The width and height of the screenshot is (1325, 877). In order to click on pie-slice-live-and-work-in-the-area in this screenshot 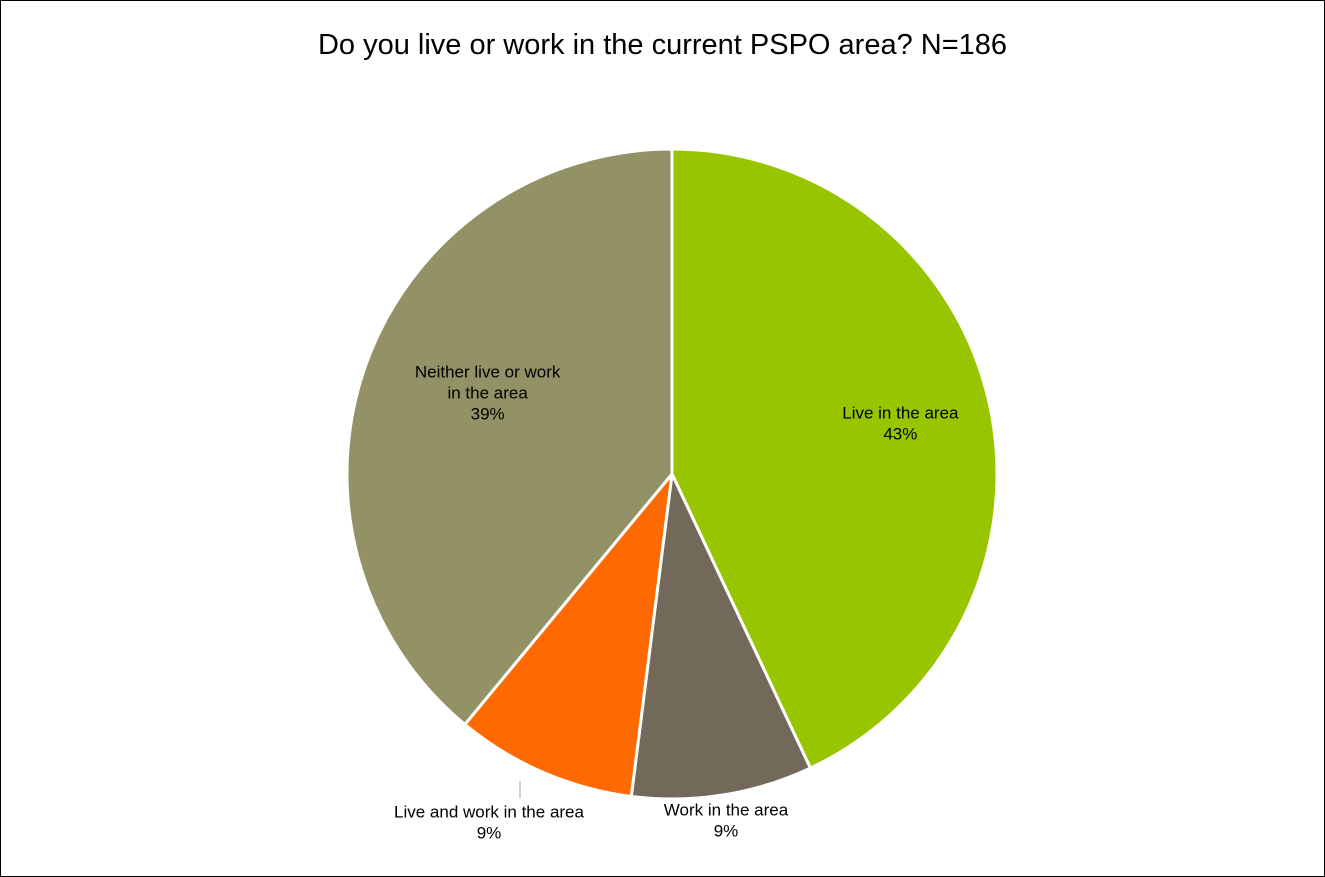, I will do `click(568, 635)`.